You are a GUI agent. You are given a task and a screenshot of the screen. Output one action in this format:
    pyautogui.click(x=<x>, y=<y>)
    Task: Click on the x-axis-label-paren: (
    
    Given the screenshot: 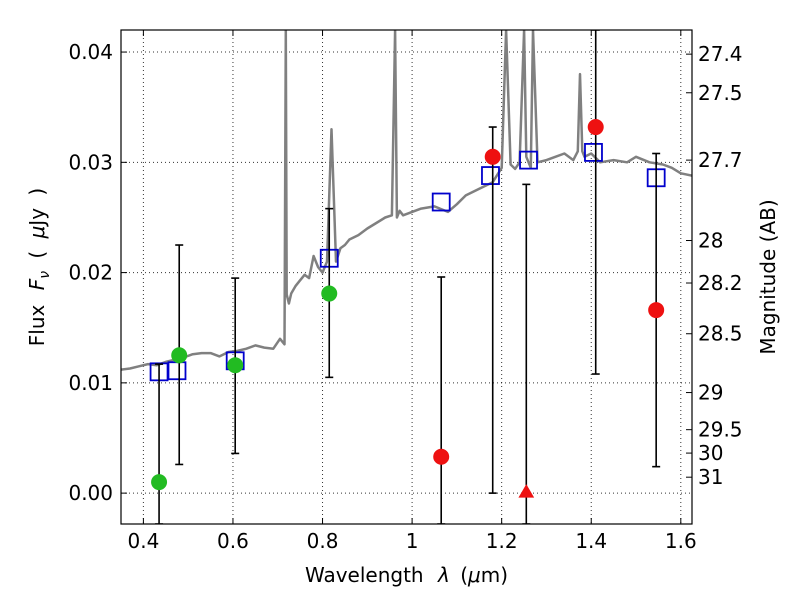 What is the action you would take?
    pyautogui.click(x=464, y=575)
    